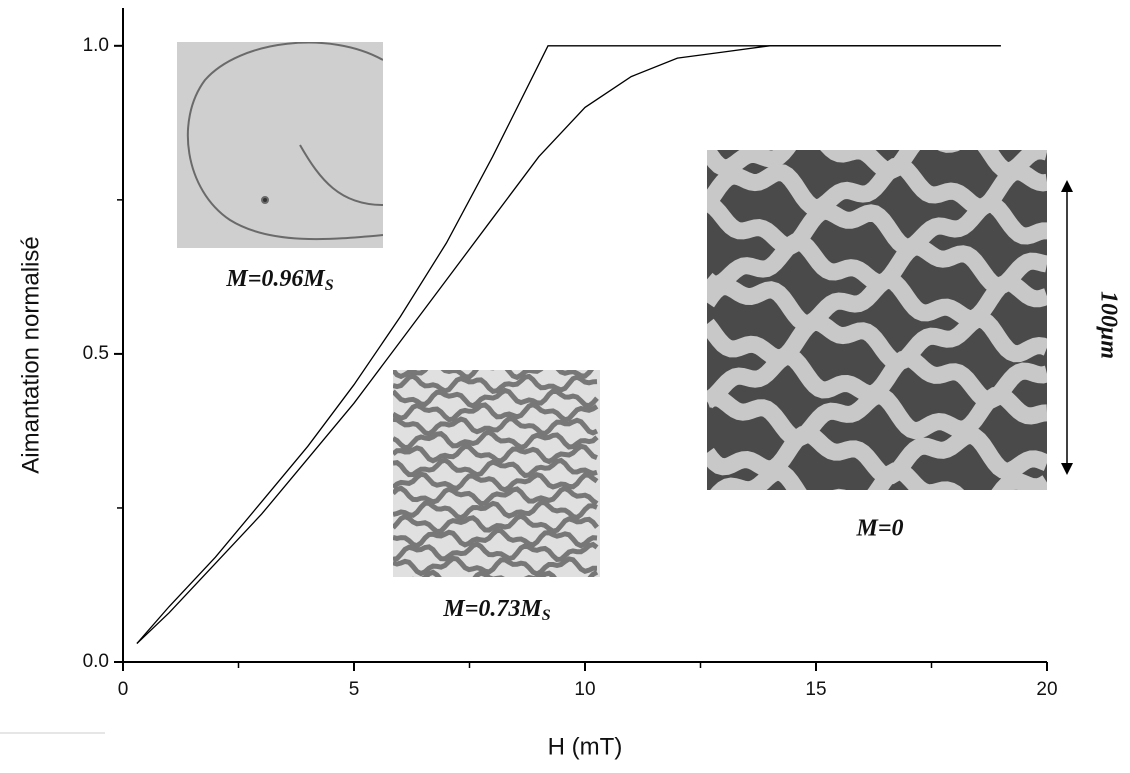 The height and width of the screenshot is (773, 1130). Describe the element at coordinates (584, 689) in the screenshot. I see `x-tick-label: 10` at that location.